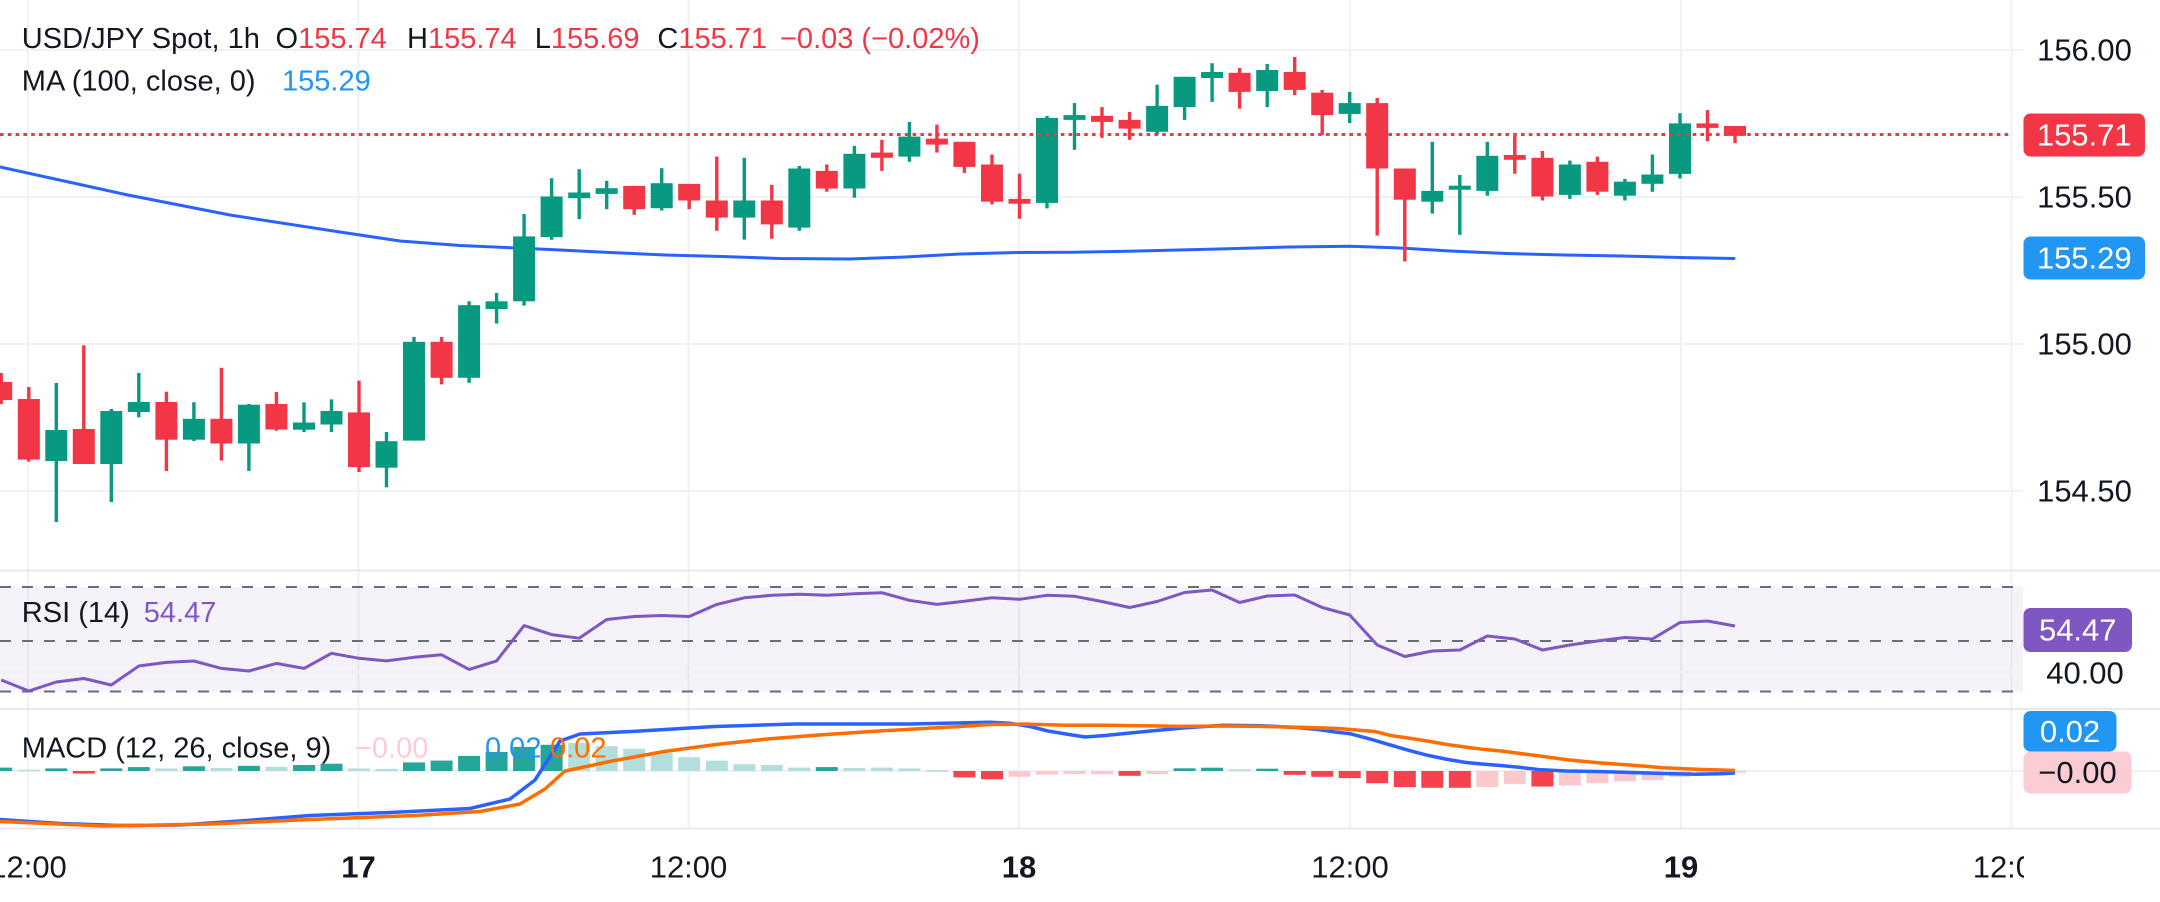 The image size is (2160, 902). What do you see at coordinates (2084, 491) in the screenshot?
I see `svg-text: 154.50` at bounding box center [2084, 491].